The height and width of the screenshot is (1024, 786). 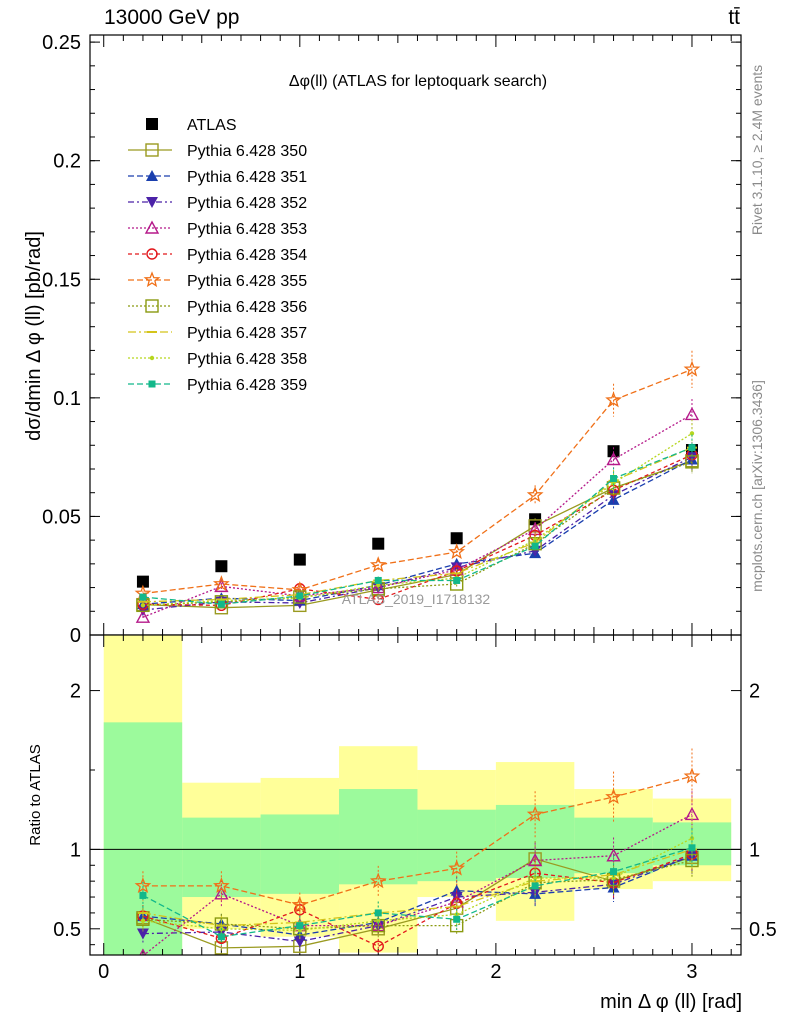 I want to click on pythia-6-428-354-ratio-point, so click(x=378, y=946).